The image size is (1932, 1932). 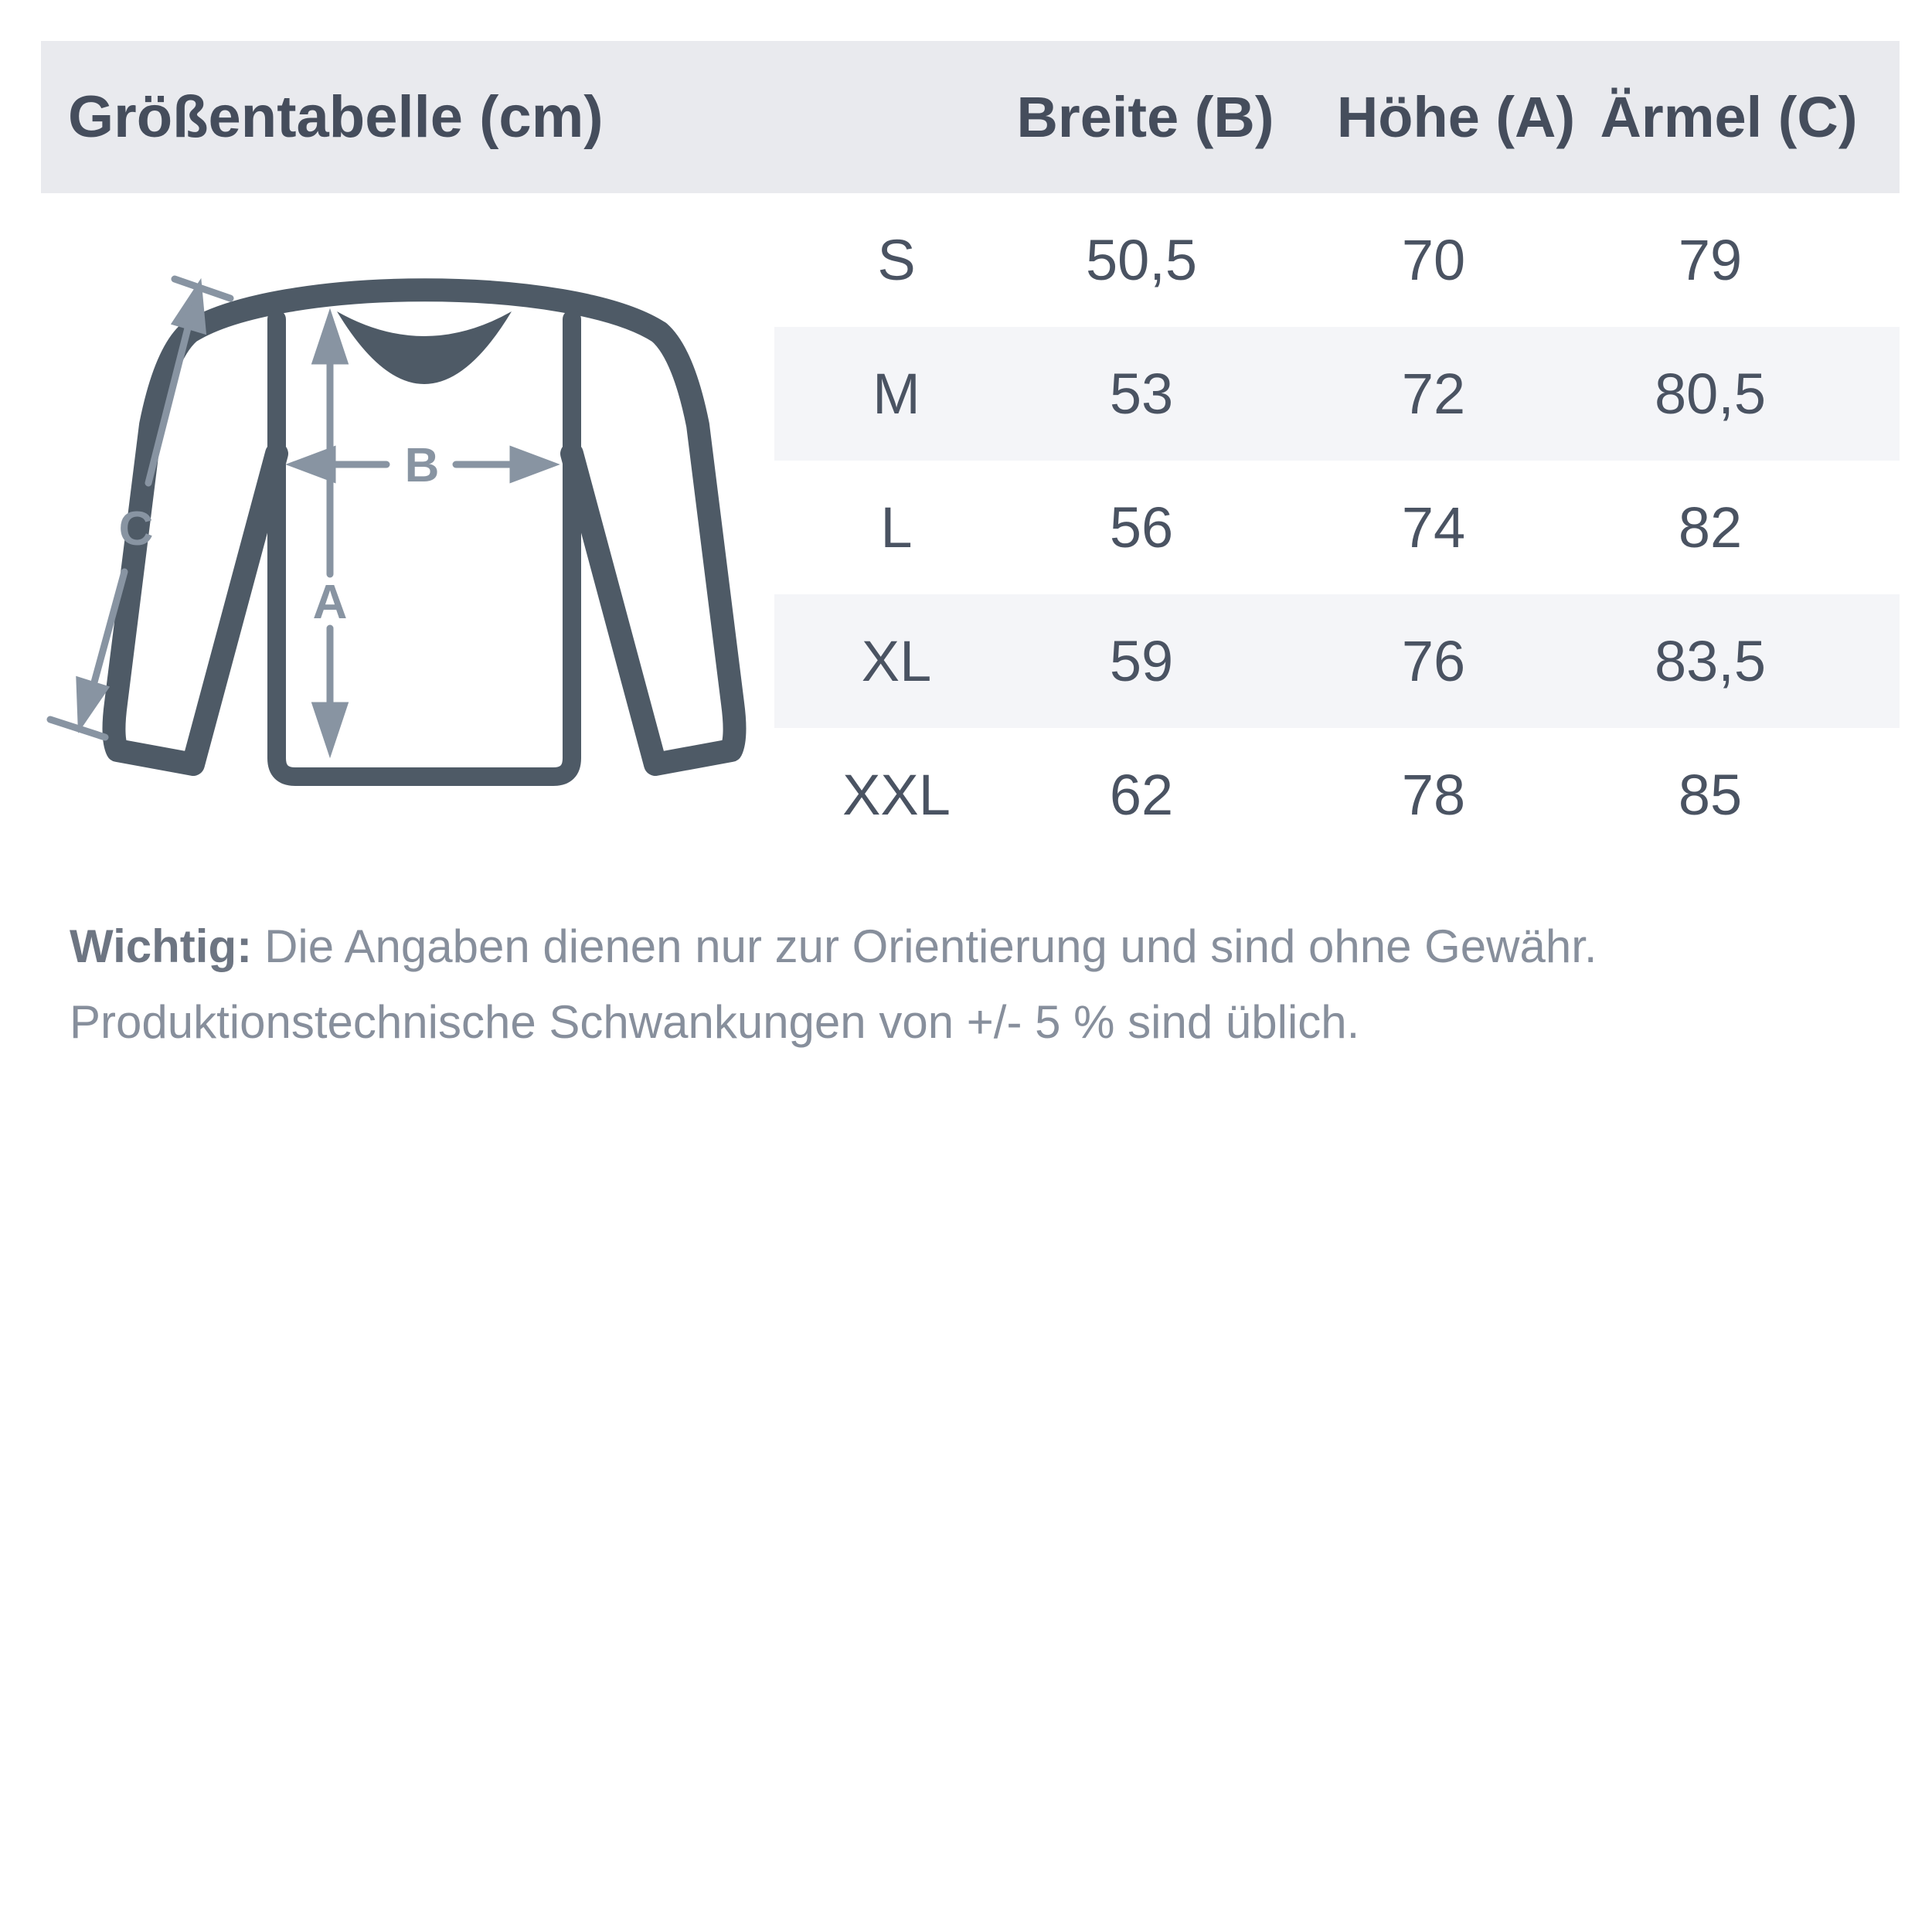 I want to click on measure-a-arrow, so click(x=330, y=533).